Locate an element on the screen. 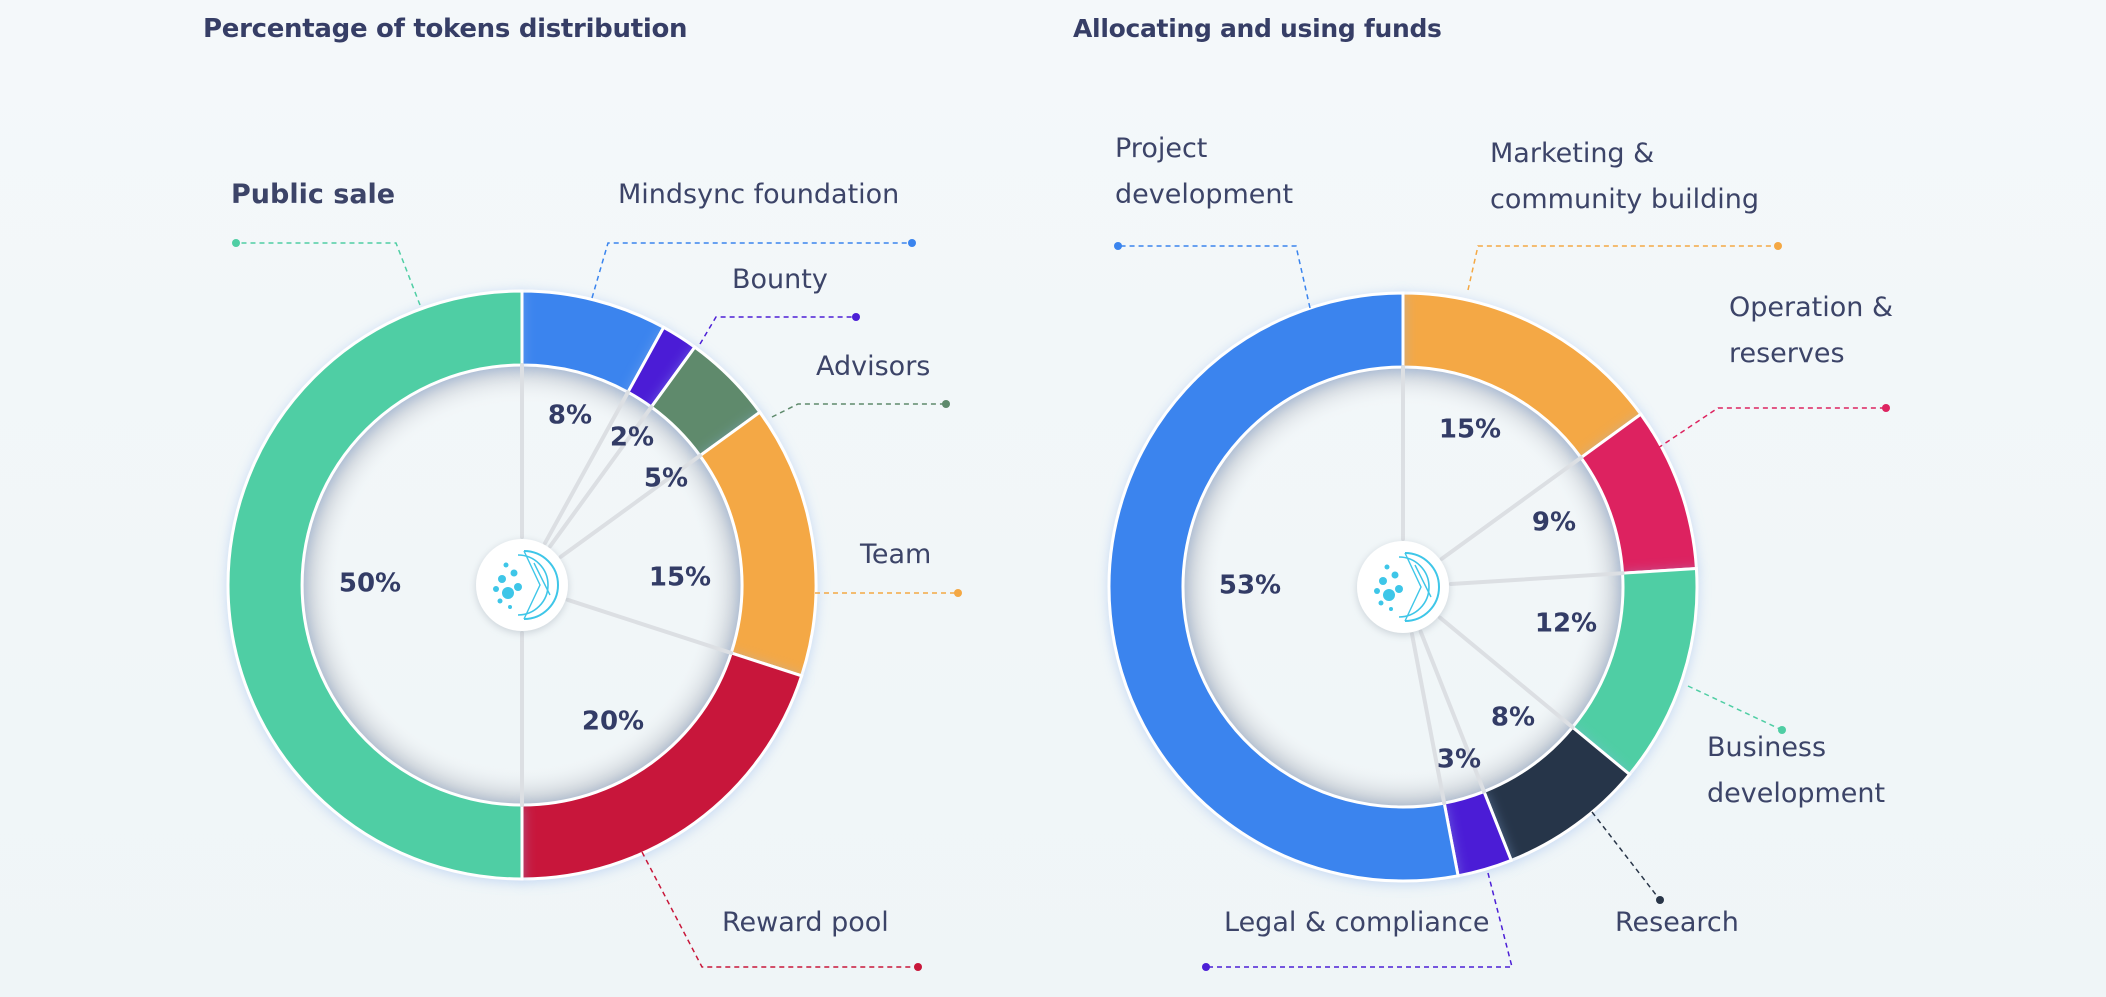 The height and width of the screenshot is (997, 2106). slice-name-label: Project development is located at coordinates (1204, 171).